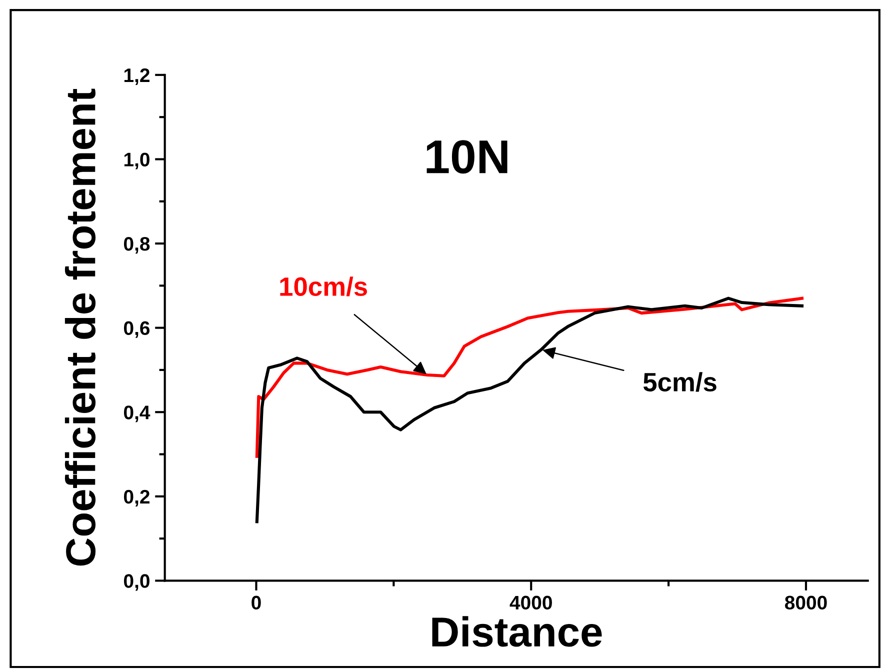 The height and width of the screenshot is (669, 891). Describe the element at coordinates (137, 414) in the screenshot. I see `y-tick-label: 0,4` at that location.